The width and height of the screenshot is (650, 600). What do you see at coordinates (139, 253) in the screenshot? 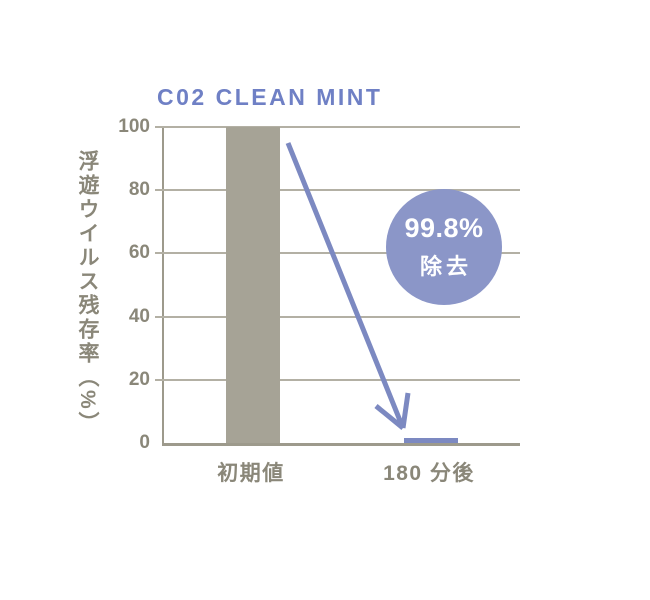
I see `y-tick-label: 60` at bounding box center [139, 253].